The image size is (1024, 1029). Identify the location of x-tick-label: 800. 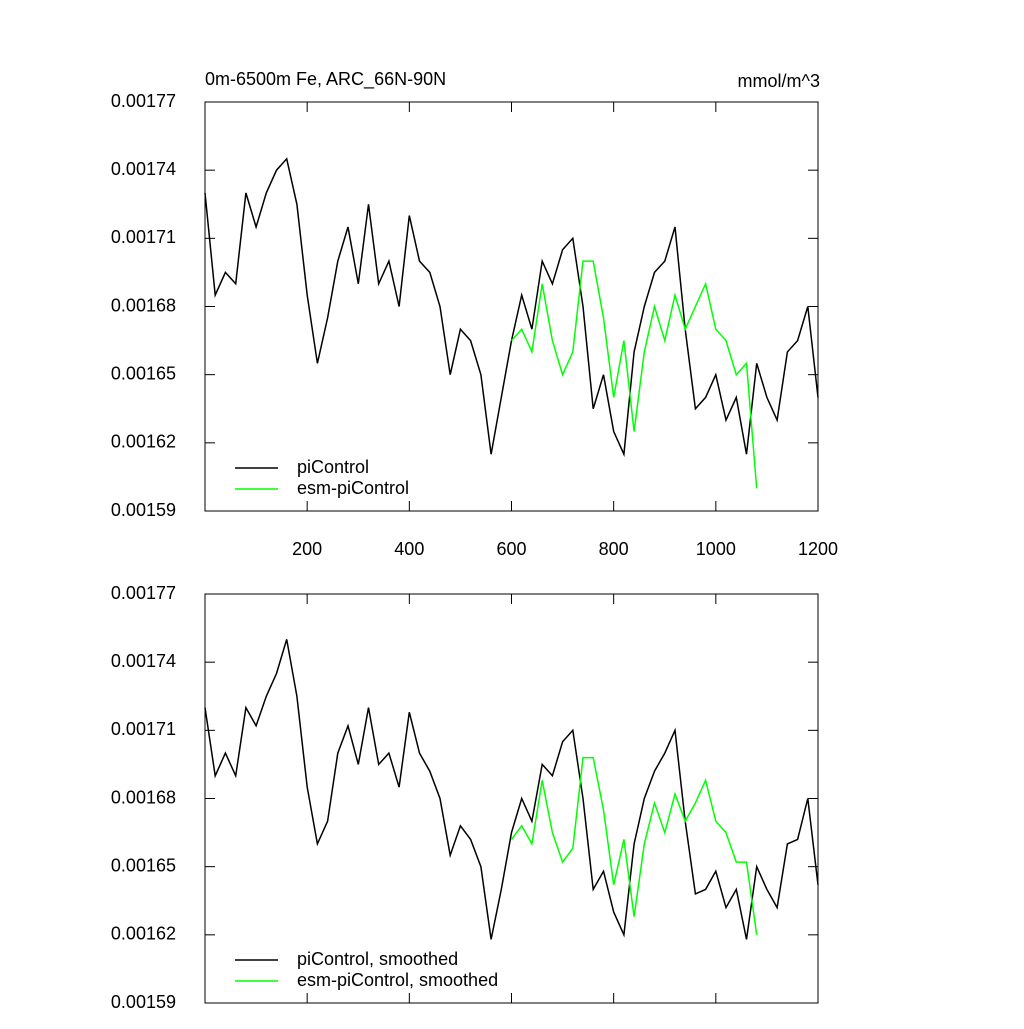
(614, 549).